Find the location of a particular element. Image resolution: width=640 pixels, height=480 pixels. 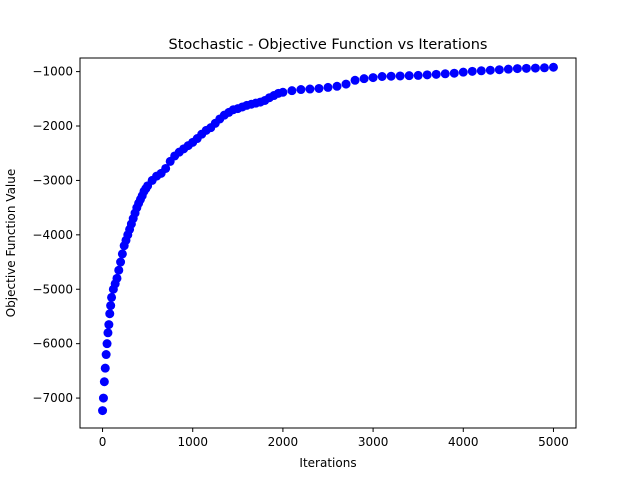

x-tick-label: 0 is located at coordinates (103, 442).